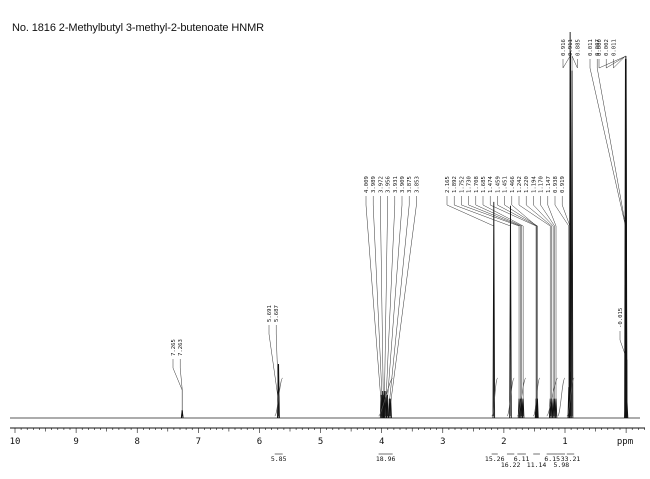  I want to click on peak-label: 3.853, so click(417, 184).